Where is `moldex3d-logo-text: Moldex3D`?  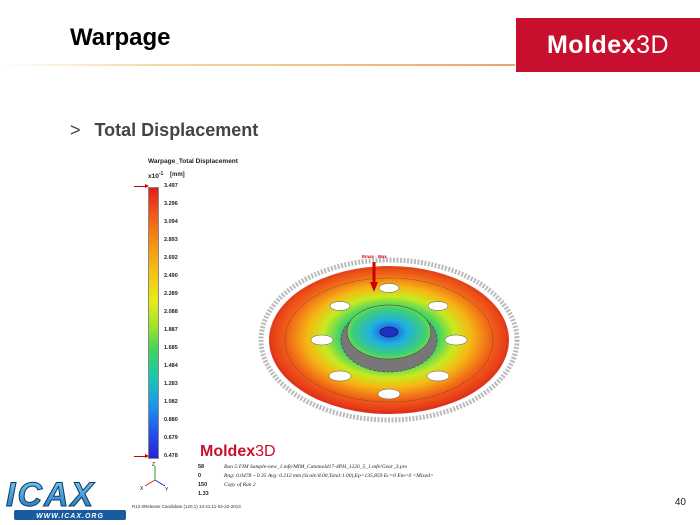 moldex3d-logo-text: Moldex3D is located at coordinates (608, 44).